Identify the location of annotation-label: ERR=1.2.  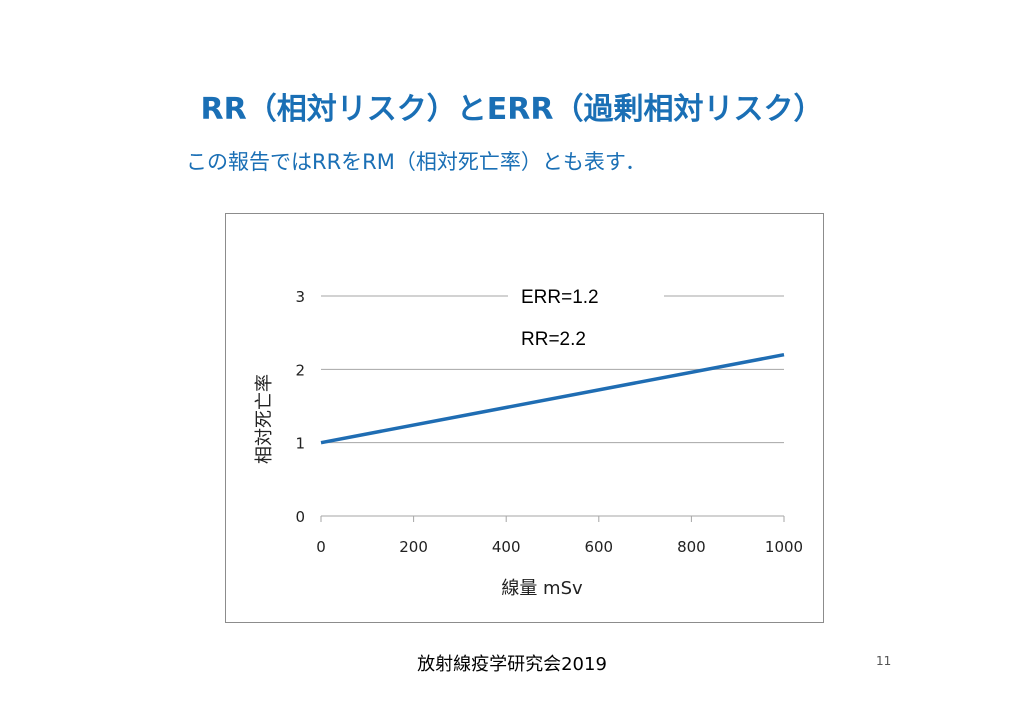
(560, 297).